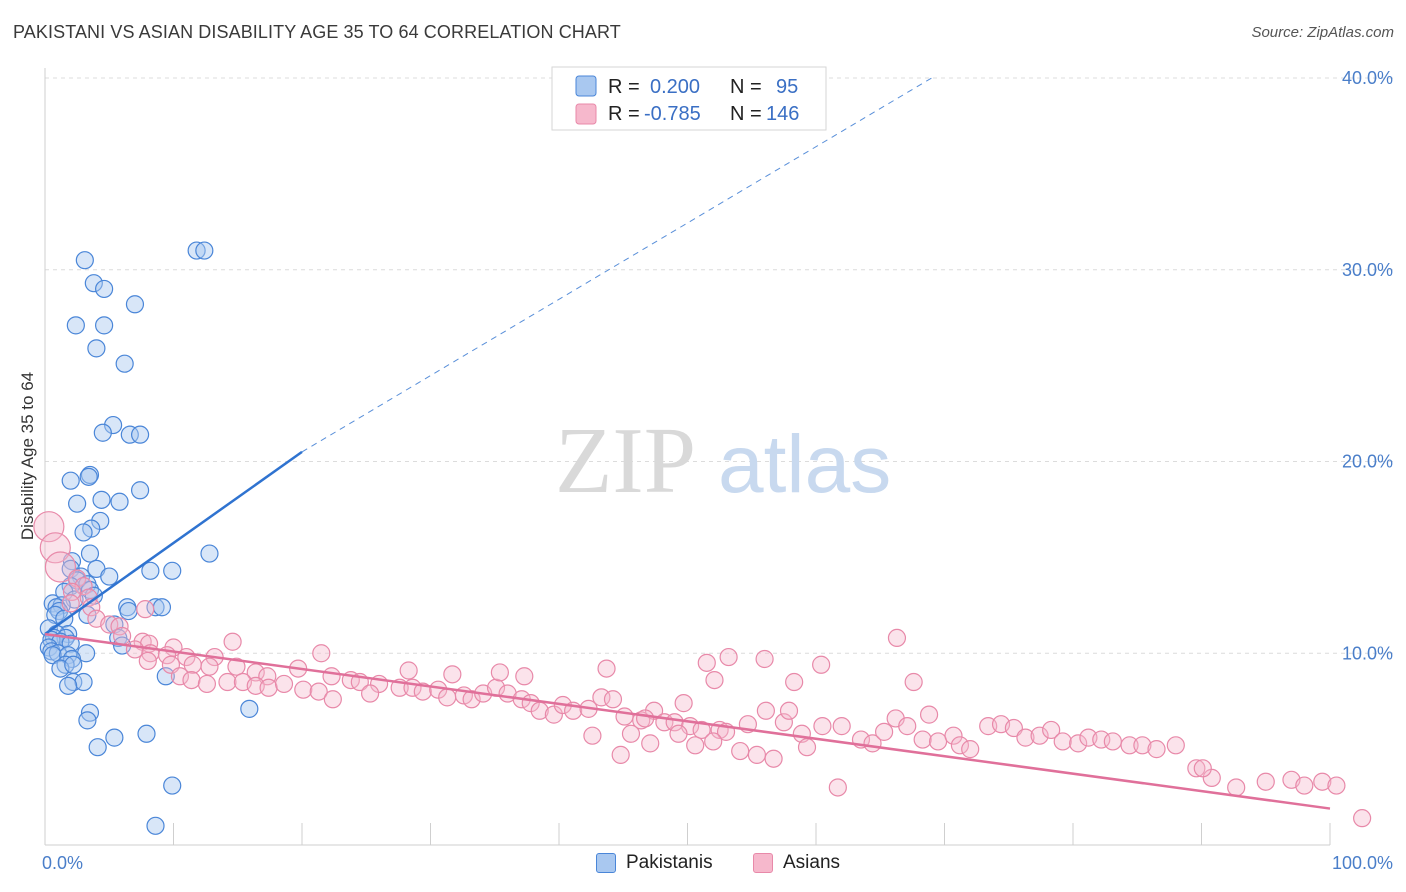  What do you see at coordinates (1367, 462) in the screenshot?
I see `y-tick-label: 20.0%` at bounding box center [1367, 462].